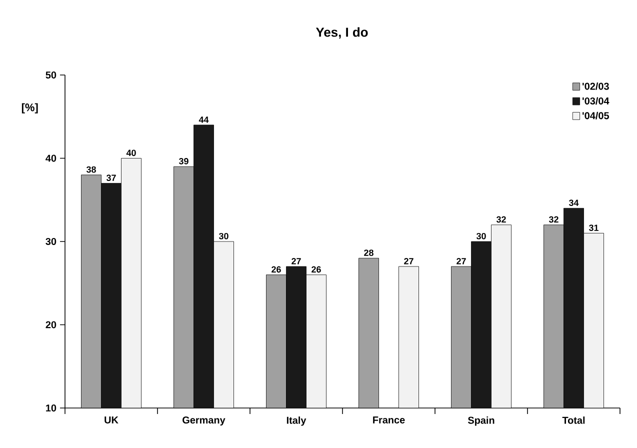 The image size is (637, 448). I want to click on data-label: 39, so click(183, 161).